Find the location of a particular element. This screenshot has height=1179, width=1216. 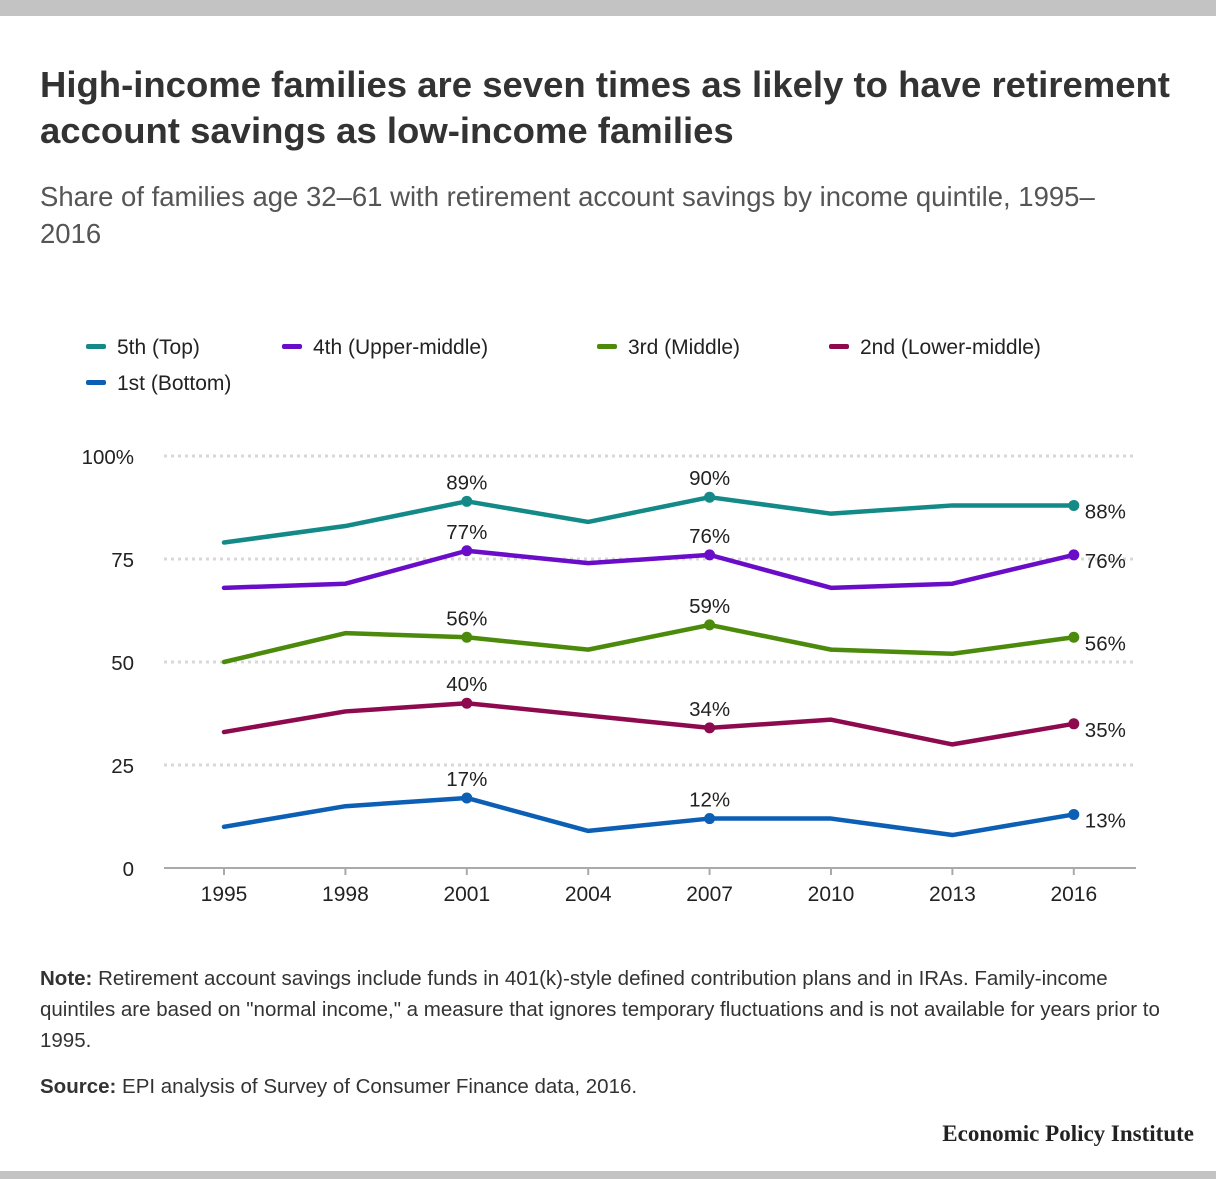

data-label-1-2001: 89% is located at coordinates (466, 482).